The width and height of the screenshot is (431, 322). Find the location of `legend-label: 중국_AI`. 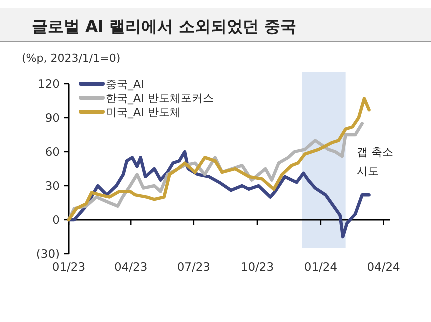

legend-label: 중국_AI is located at coordinates (125, 84).